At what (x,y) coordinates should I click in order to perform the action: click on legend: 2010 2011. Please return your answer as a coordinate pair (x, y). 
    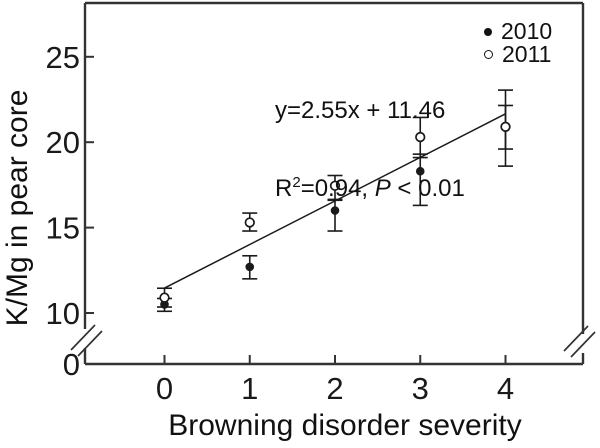
    Looking at the image, I should click on (518, 42).